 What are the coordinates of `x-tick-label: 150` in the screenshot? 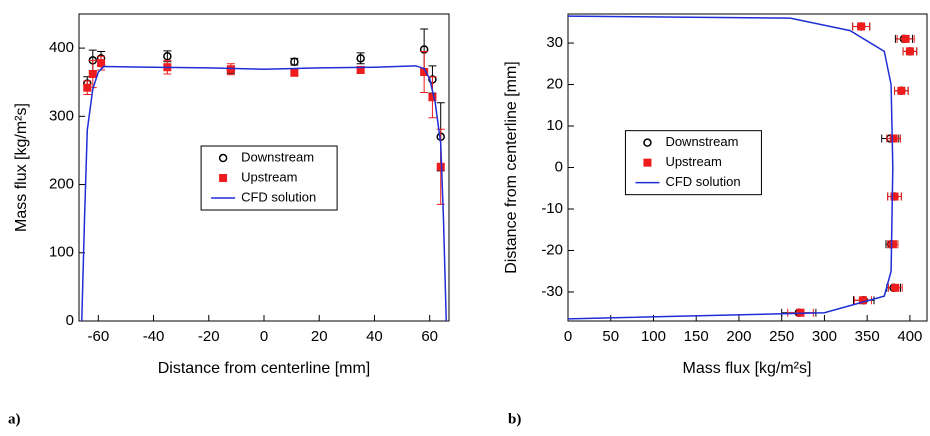 It's located at (696, 336).